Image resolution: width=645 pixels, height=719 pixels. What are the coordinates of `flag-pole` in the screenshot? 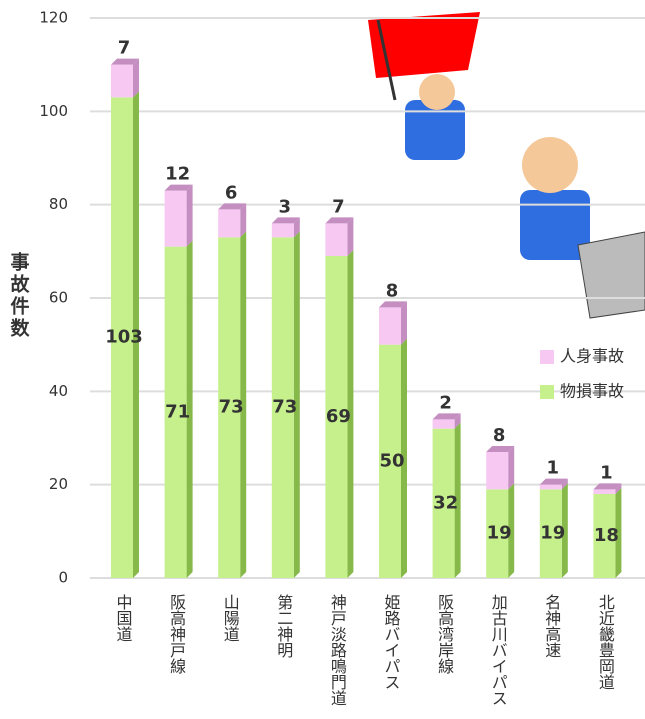 It's located at (386, 60).